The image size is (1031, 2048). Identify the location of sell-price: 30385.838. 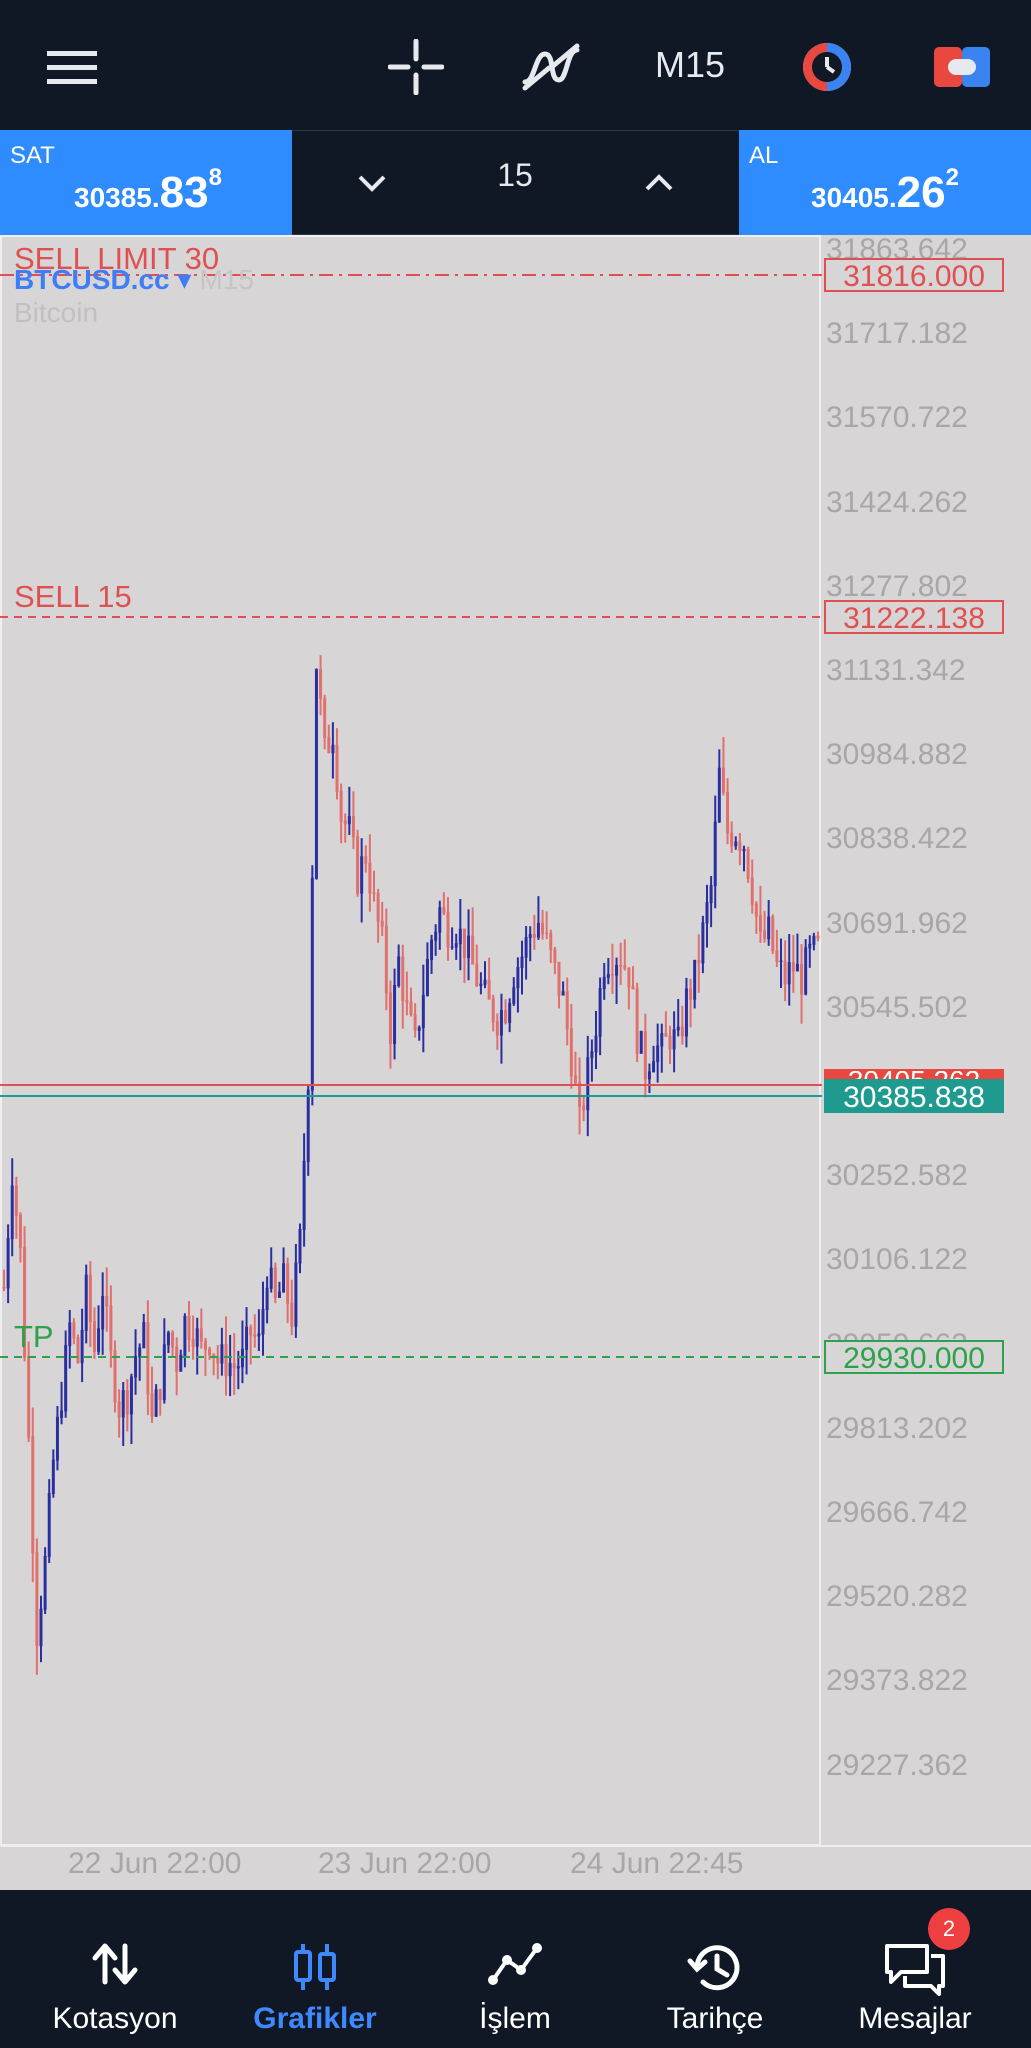
(148, 190).